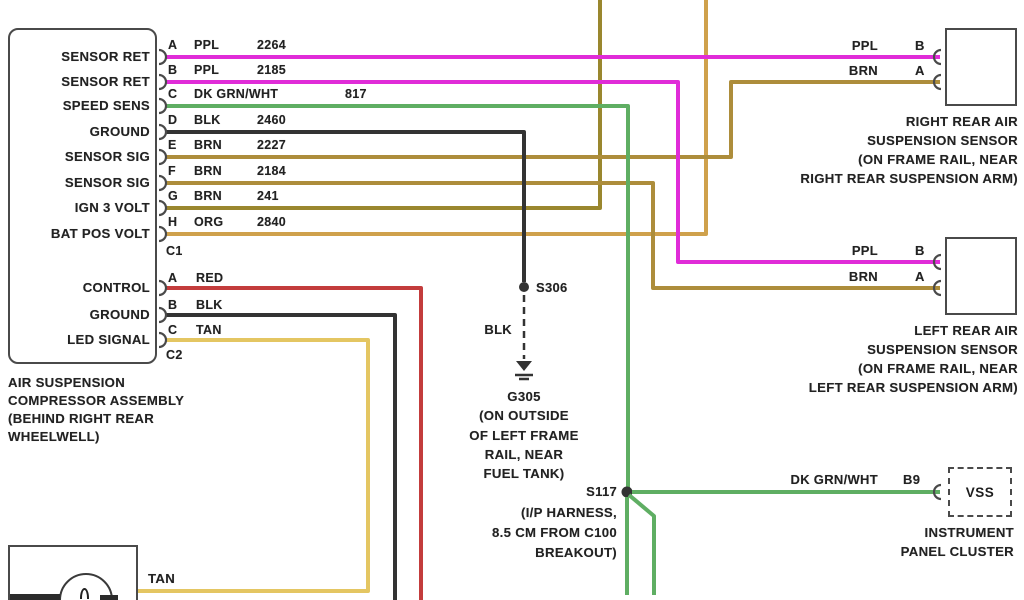 The image size is (1024, 600). I want to click on wire-color-label: TAN, so click(209, 330).